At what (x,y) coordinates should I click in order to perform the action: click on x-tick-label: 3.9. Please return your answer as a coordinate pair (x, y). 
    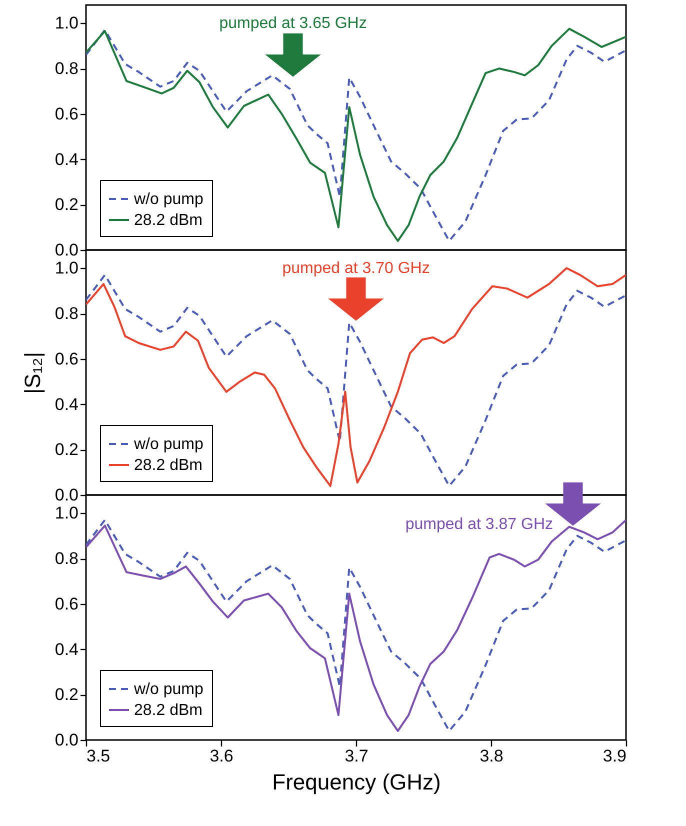
    Looking at the image, I should click on (614, 756).